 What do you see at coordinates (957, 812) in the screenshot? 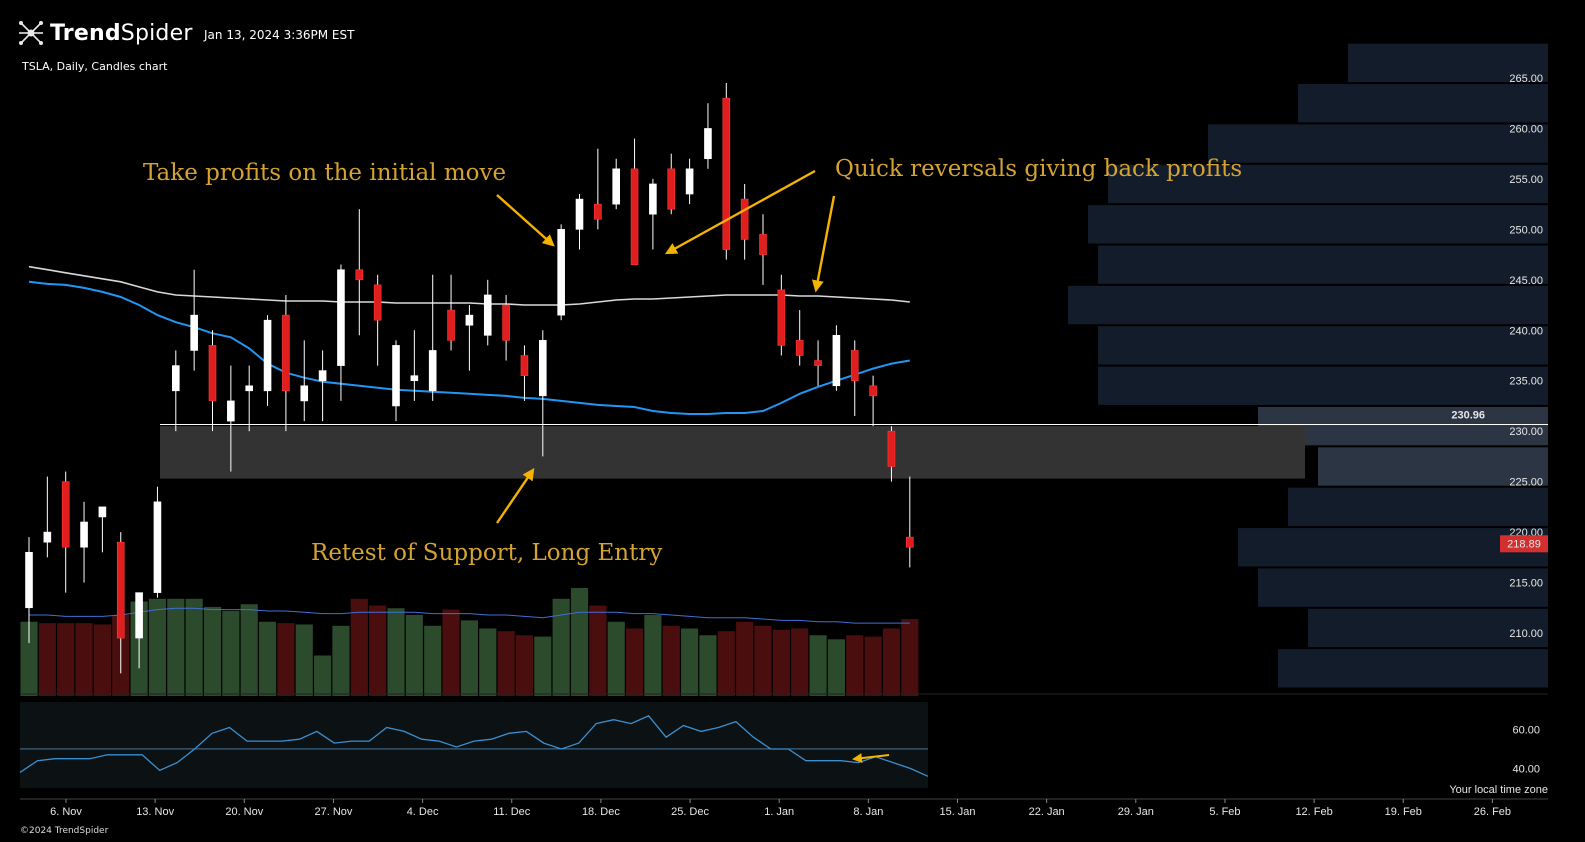
I see `date-tick-label: 15. Jan` at bounding box center [957, 812].